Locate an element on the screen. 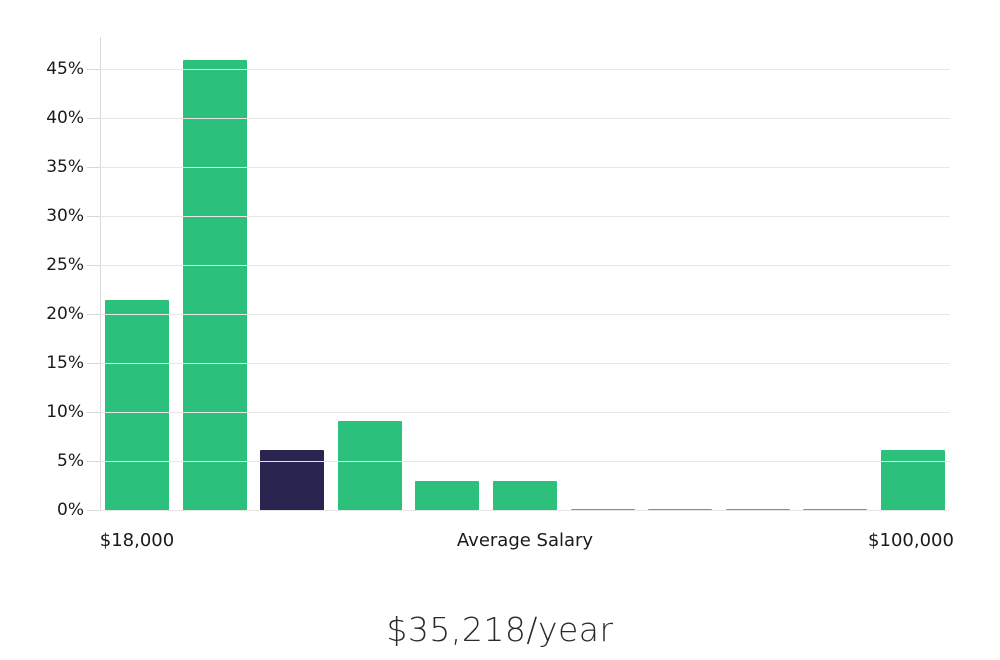 Image resolution: width=1000 pixels, height=660 pixels. y-axis-label: 40% is located at coordinates (65, 118).